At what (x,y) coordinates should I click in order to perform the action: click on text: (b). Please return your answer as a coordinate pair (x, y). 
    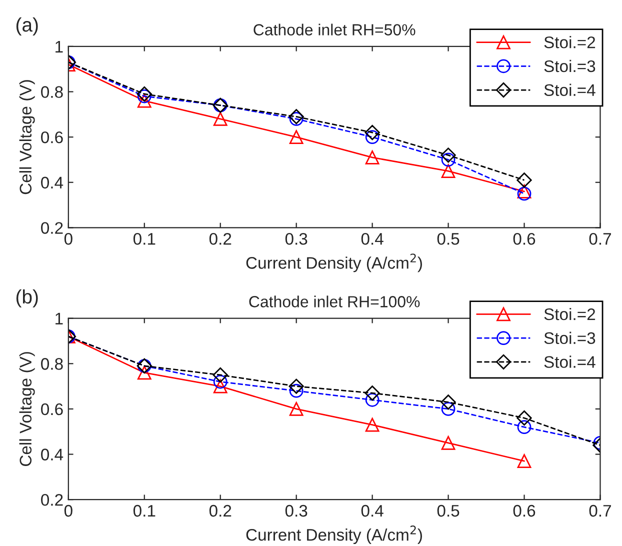
    Looking at the image, I should click on (27, 298).